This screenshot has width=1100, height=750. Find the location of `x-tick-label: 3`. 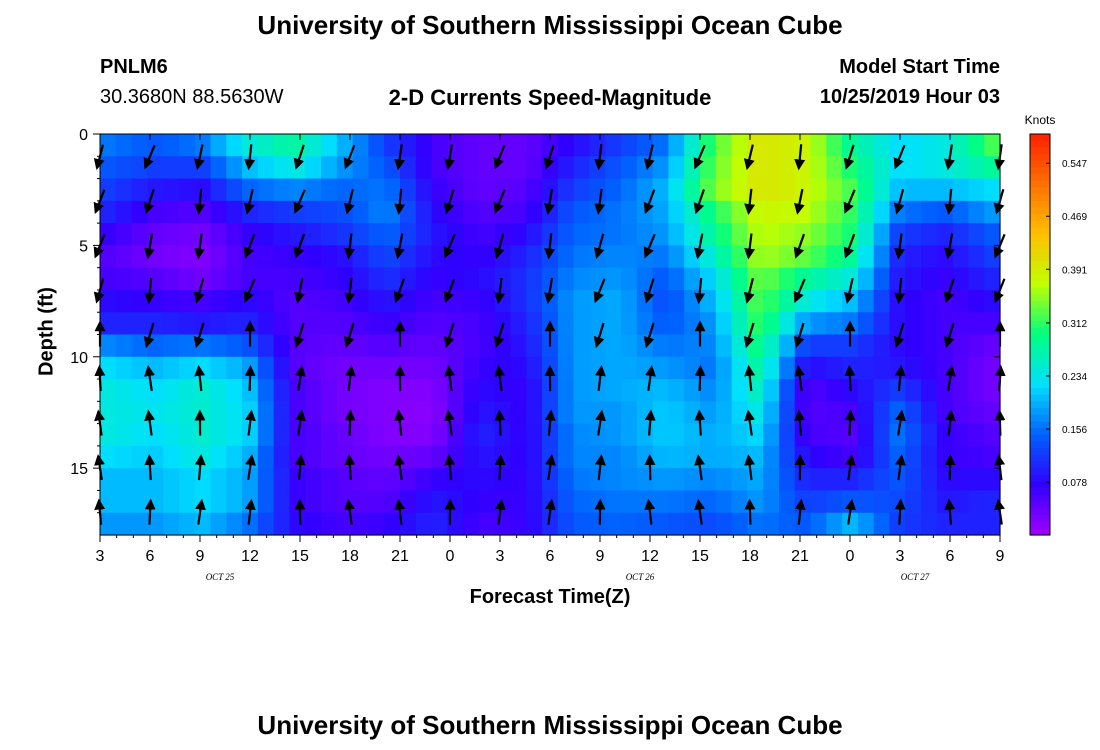

x-tick-label: 3 is located at coordinates (100, 556).